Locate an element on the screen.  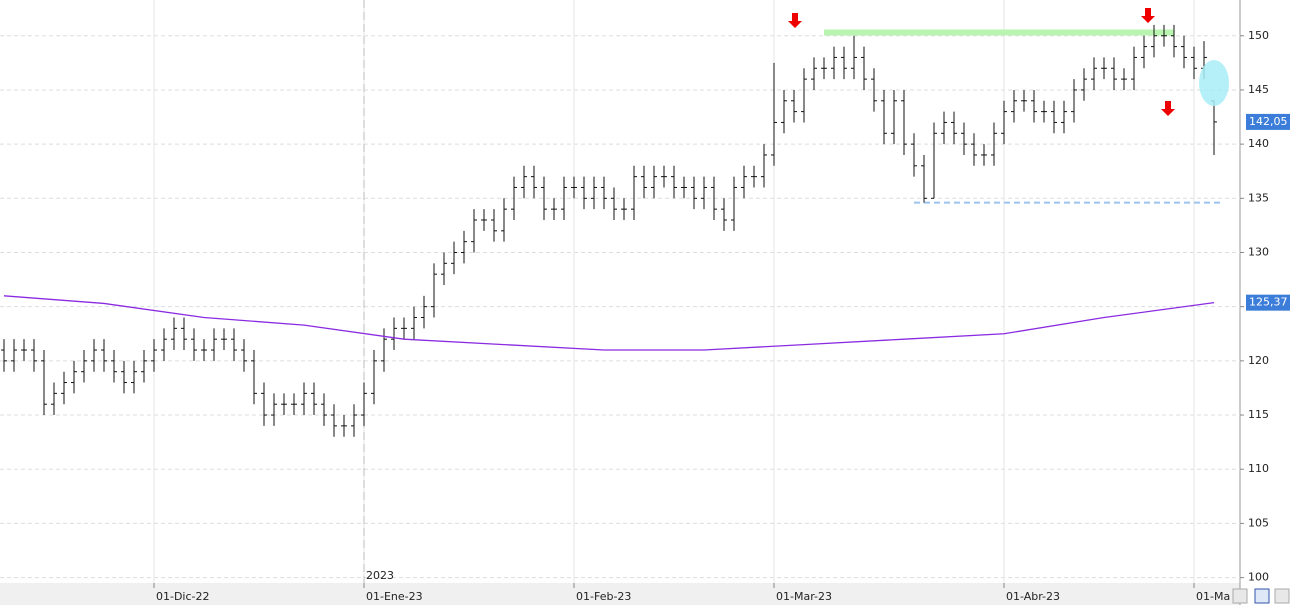
y-tick-label: 135 is located at coordinates (1258, 197).